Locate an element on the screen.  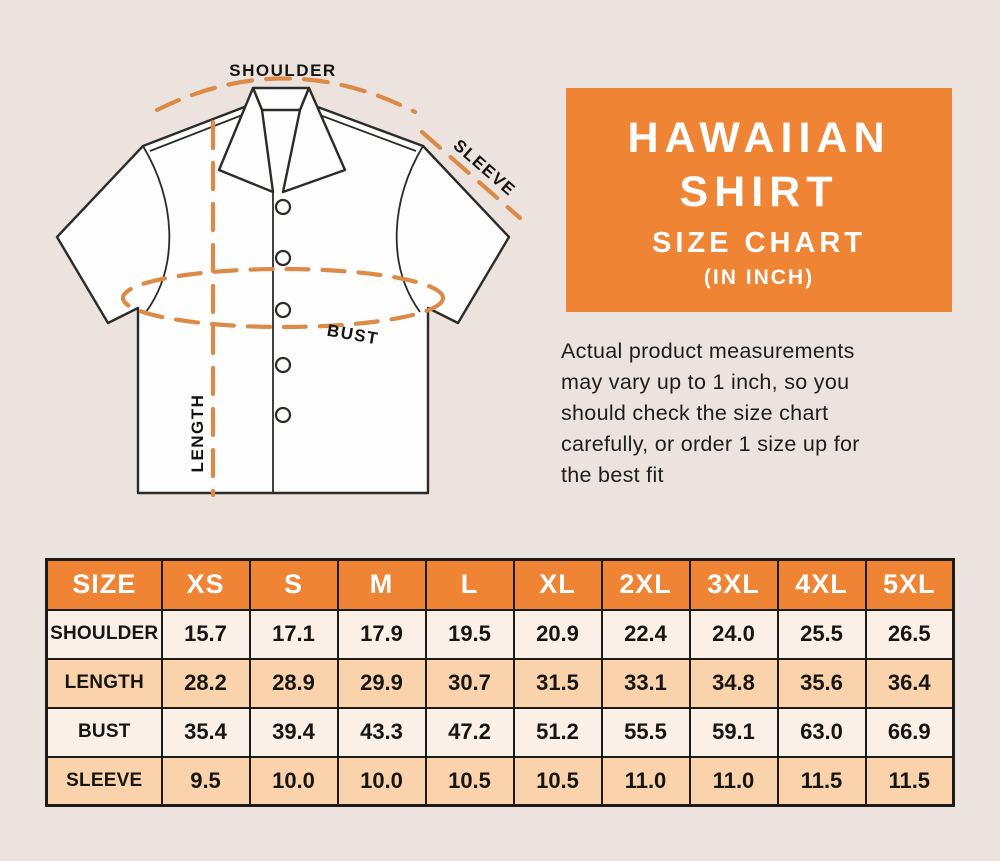
value-cell: 19.5 is located at coordinates (469, 634).